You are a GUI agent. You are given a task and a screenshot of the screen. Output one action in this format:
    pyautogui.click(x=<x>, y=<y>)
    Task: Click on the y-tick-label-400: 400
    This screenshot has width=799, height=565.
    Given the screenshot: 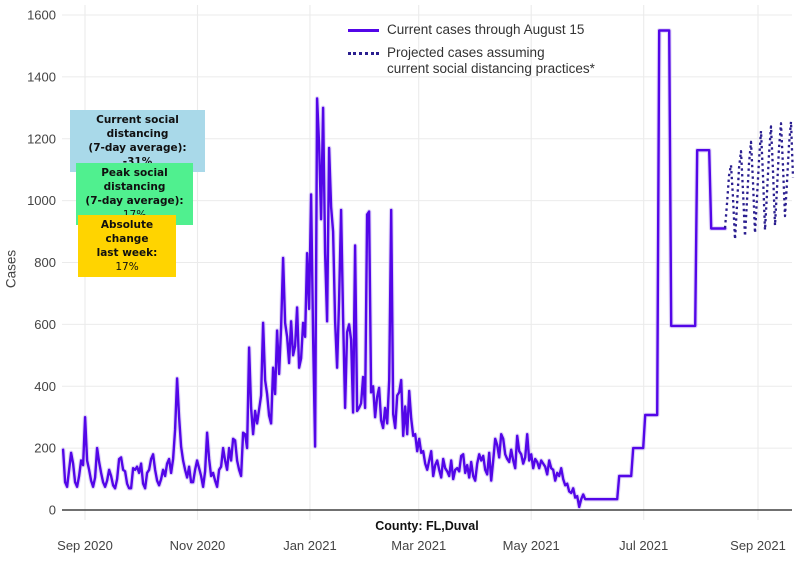 What is the action you would take?
    pyautogui.click(x=45, y=386)
    